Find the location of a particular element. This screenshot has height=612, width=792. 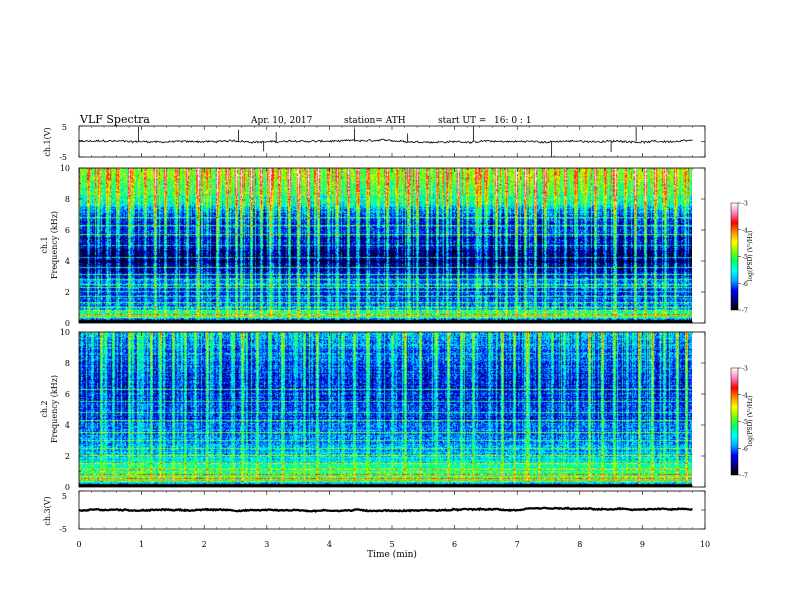

time-axis-label: Time (min) is located at coordinates (392, 554).